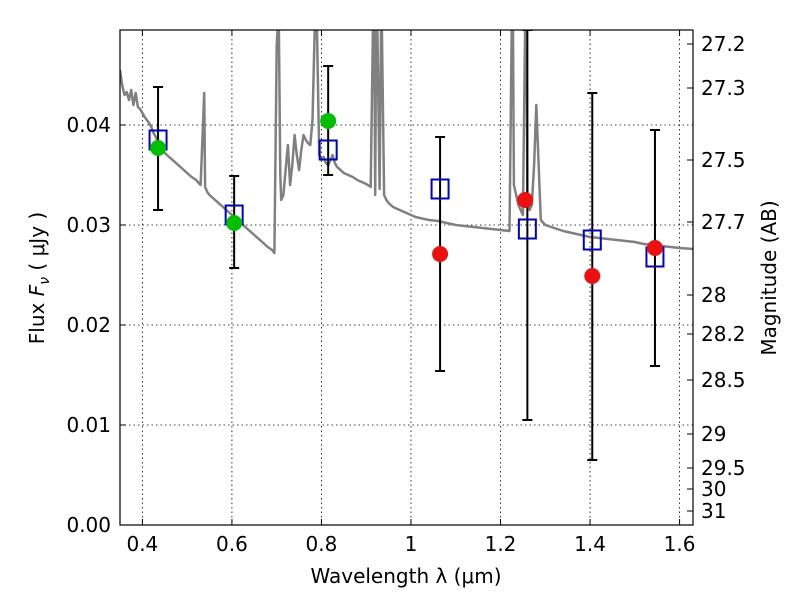  What do you see at coordinates (680, 544) in the screenshot?
I see `x-tick-label: 1.6` at bounding box center [680, 544].